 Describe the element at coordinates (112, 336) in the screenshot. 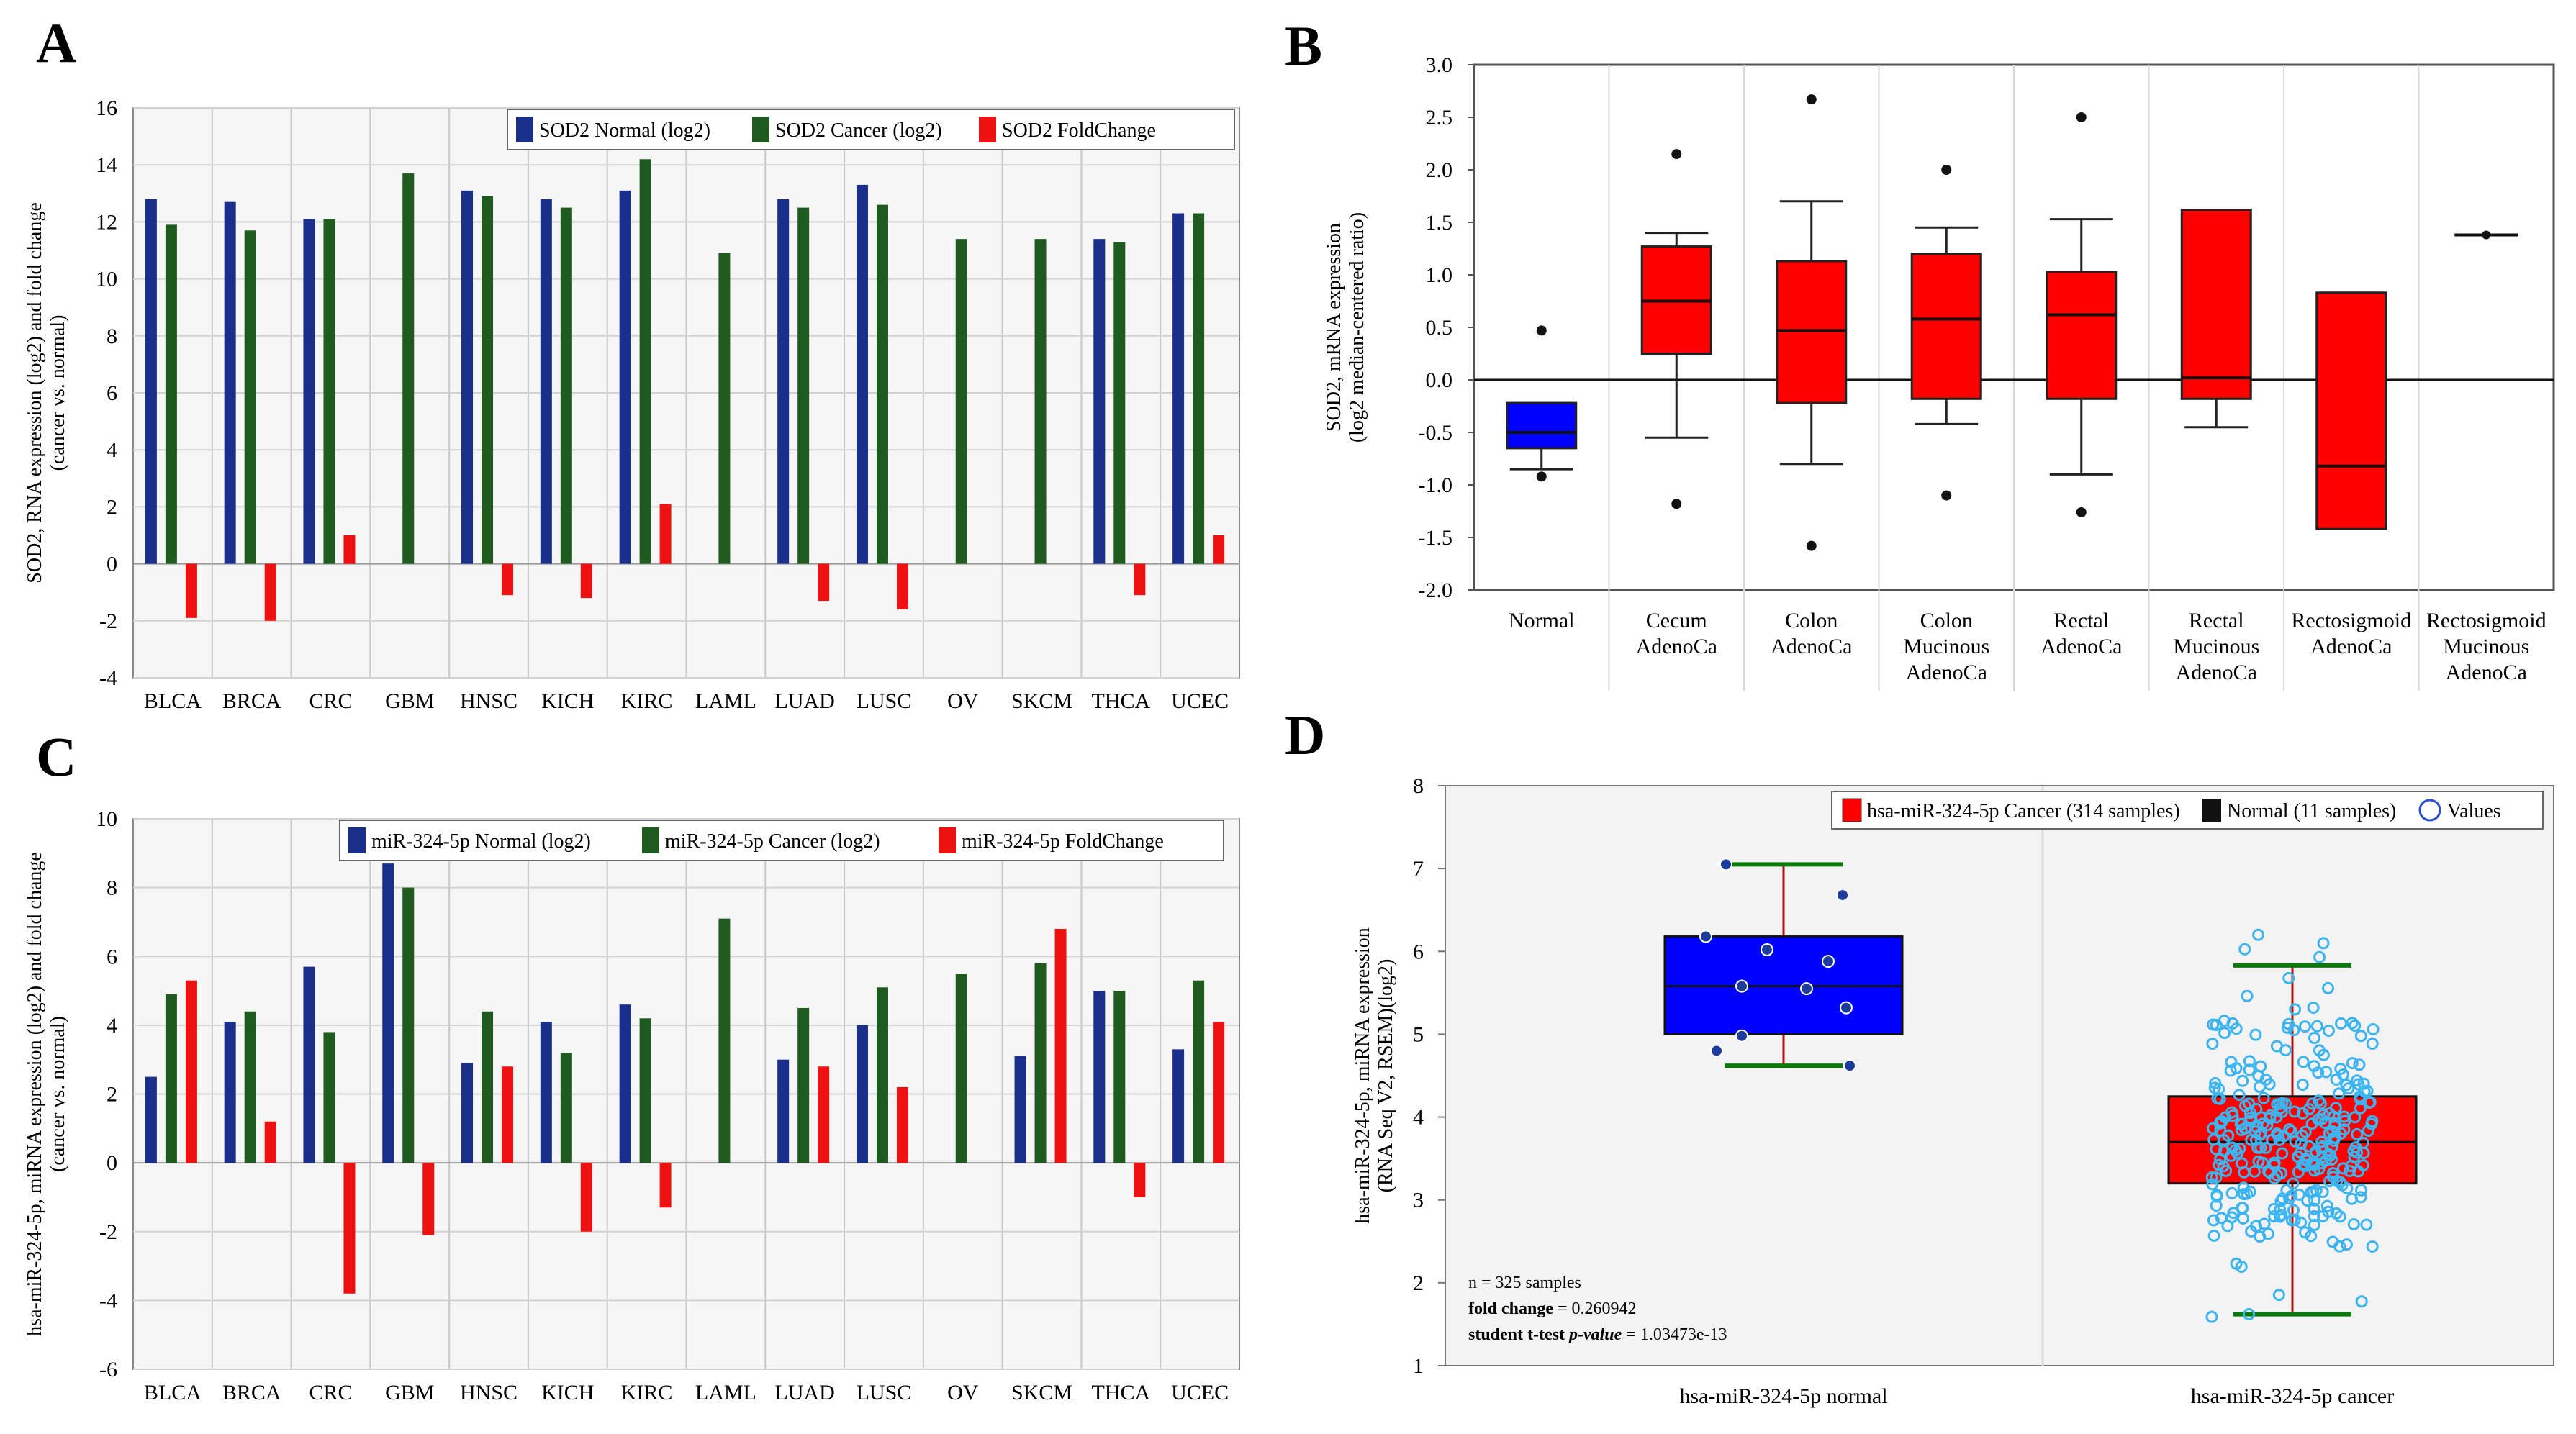

I see `y-tick-label: 8` at that location.